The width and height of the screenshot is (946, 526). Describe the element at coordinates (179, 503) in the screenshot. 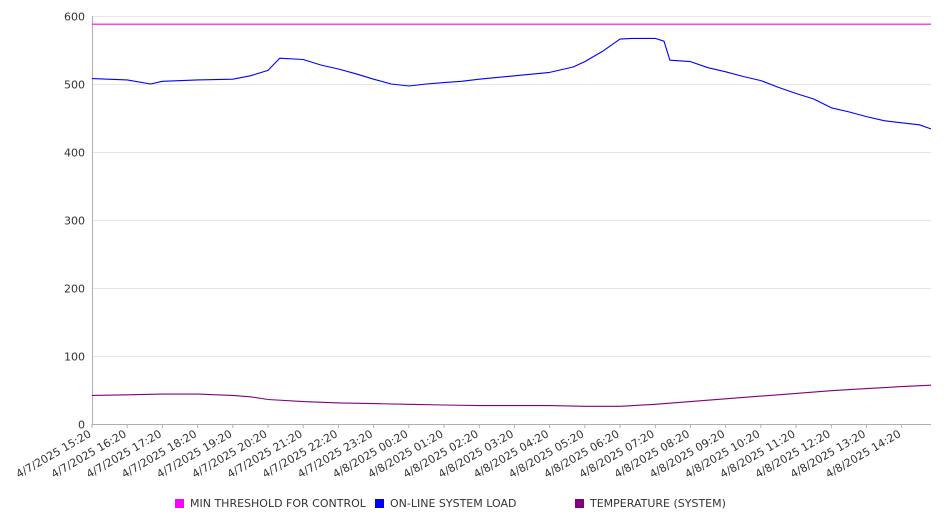

I see `legend-swatch-threshold` at that location.